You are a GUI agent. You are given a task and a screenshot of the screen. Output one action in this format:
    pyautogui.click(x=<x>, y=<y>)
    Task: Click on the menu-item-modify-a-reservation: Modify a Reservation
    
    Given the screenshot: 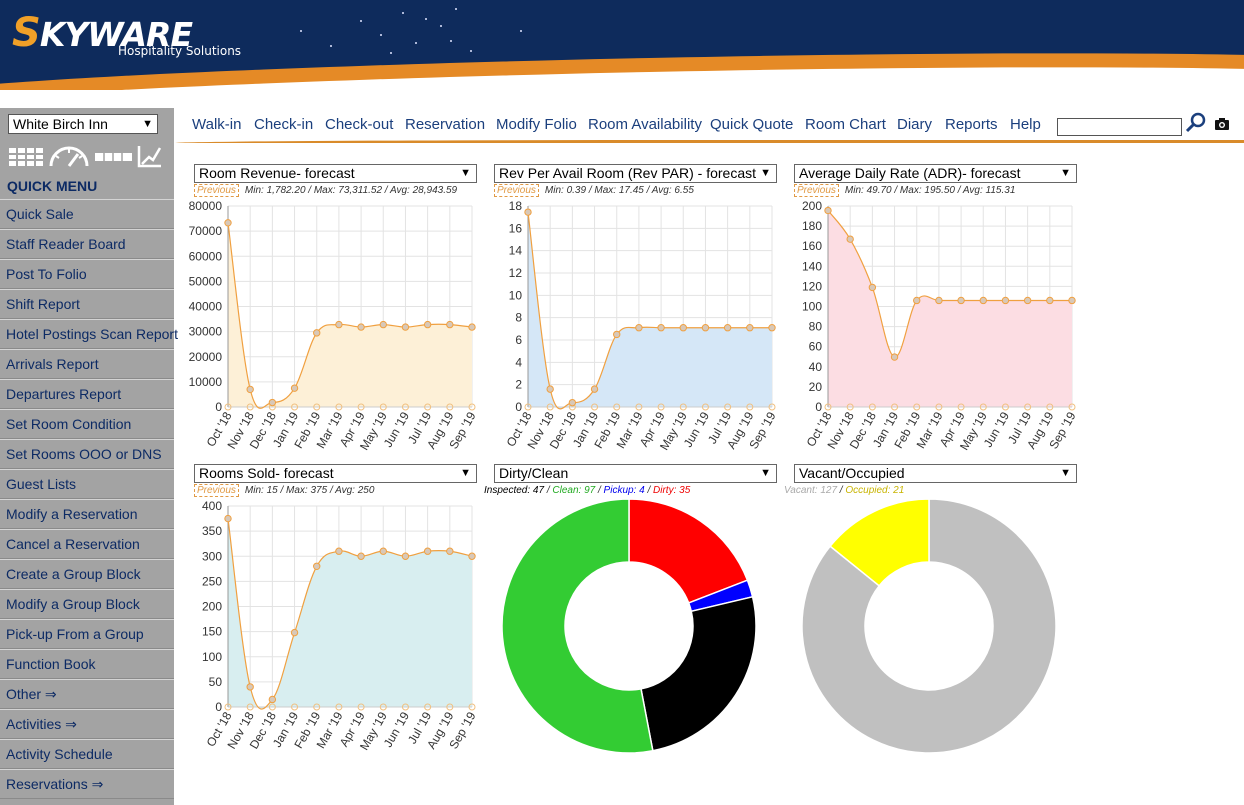 What is the action you would take?
    pyautogui.click(x=87, y=514)
    